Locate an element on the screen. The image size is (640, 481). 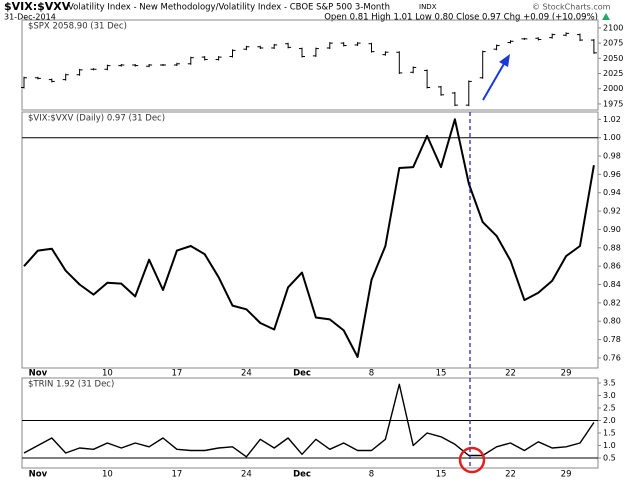
y-tick-label: 0.5 is located at coordinates (609, 458).